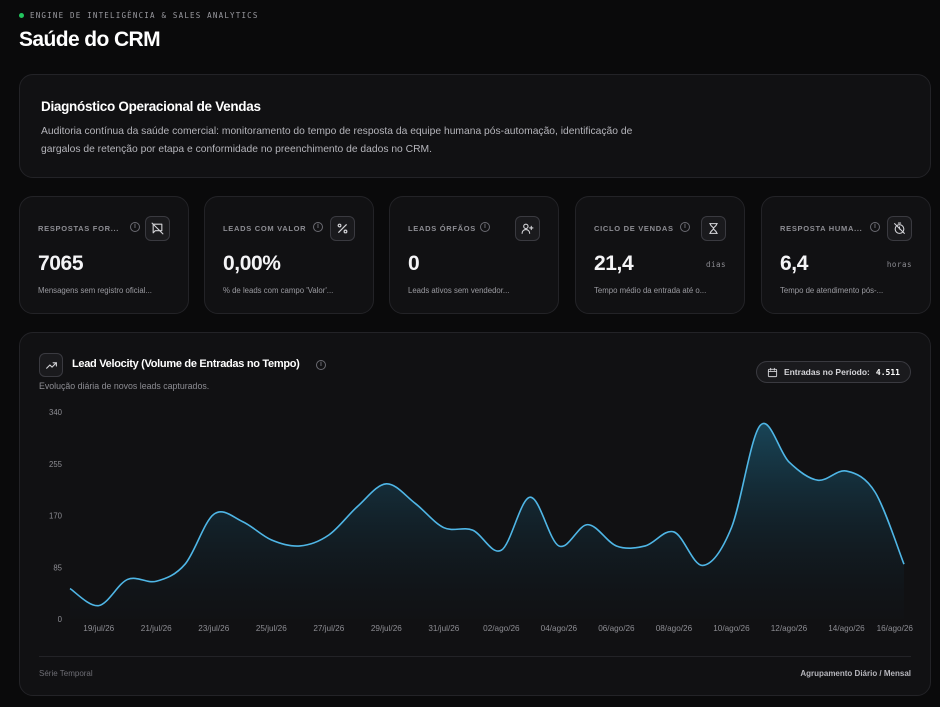  What do you see at coordinates (51, 365) in the screenshot?
I see `trending-up-icon` at bounding box center [51, 365].